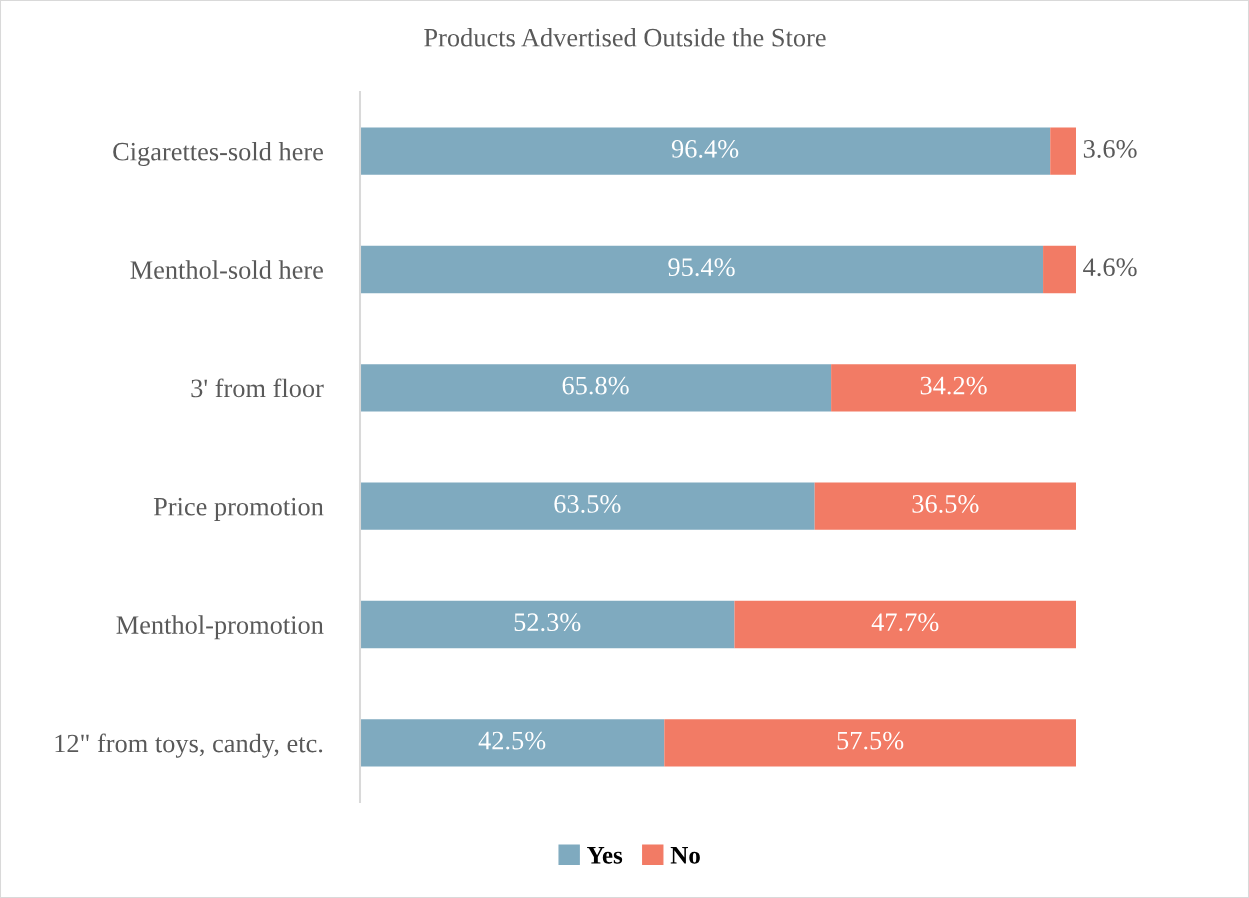  What do you see at coordinates (605, 855) in the screenshot?
I see `legend-label: Yes` at bounding box center [605, 855].